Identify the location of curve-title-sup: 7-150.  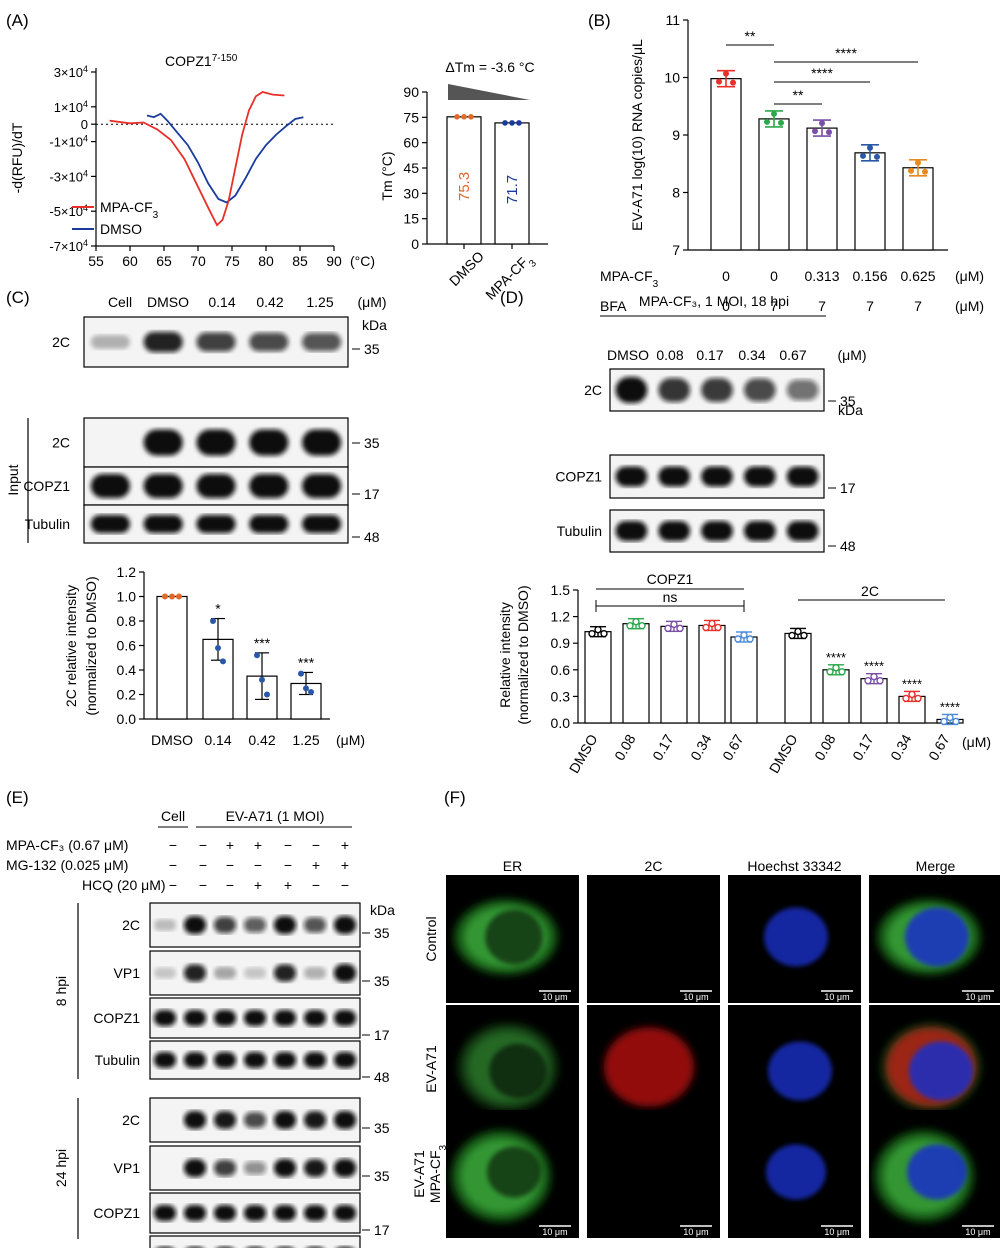
(225, 58).